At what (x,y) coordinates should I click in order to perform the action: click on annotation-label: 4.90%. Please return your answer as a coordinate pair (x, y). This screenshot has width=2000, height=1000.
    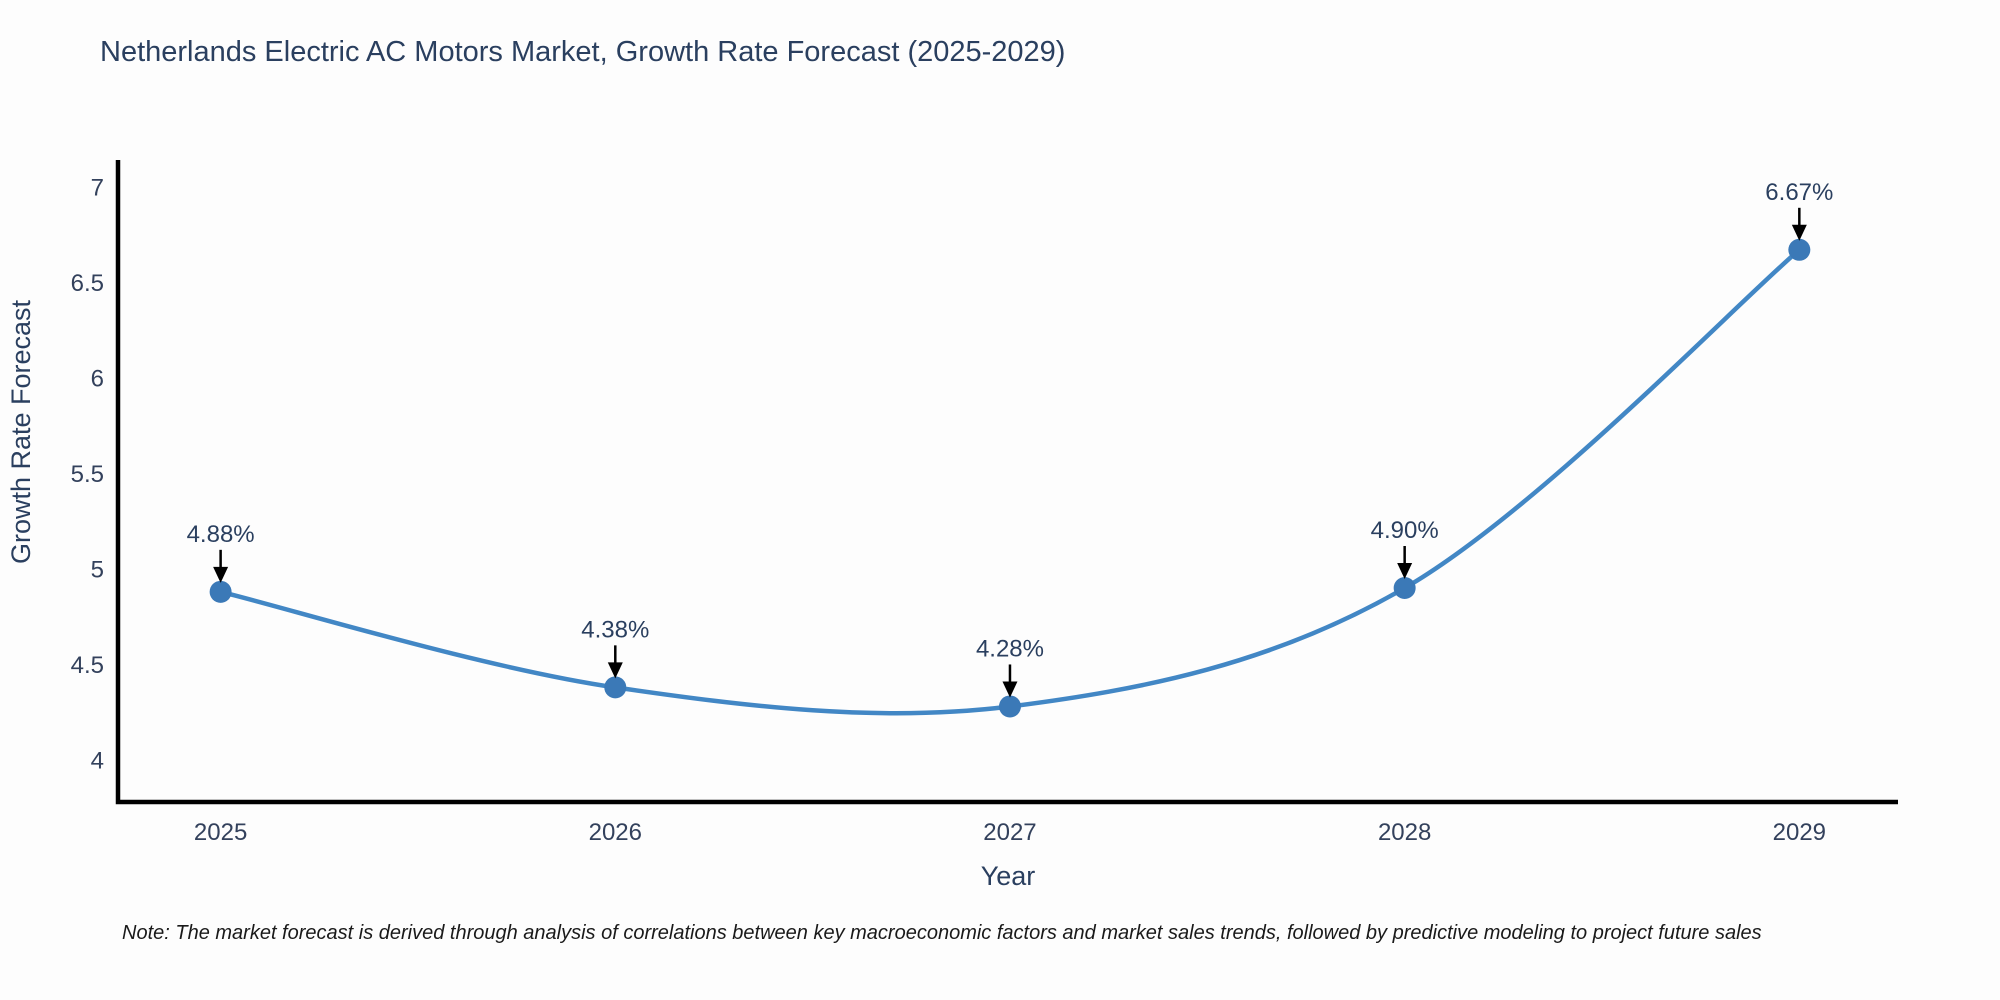
    Looking at the image, I should click on (1405, 530).